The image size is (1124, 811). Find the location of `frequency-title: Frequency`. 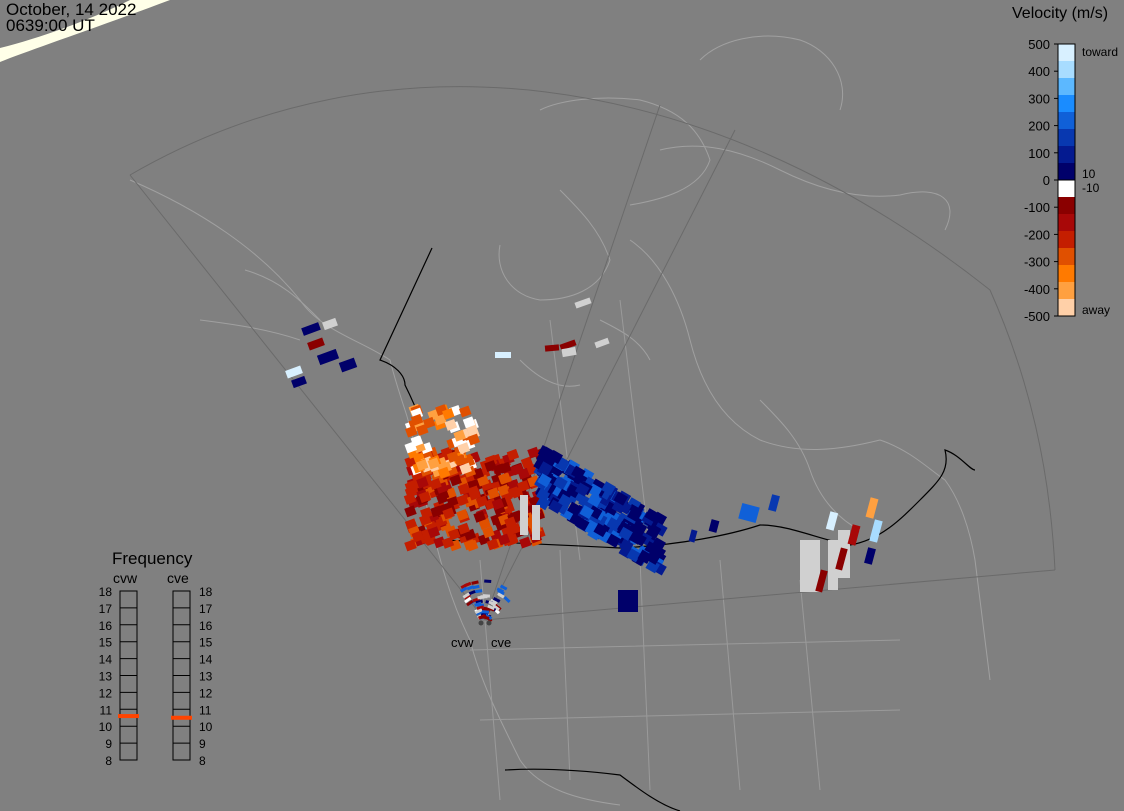

frequency-title: Frequency is located at coordinates (152, 558).